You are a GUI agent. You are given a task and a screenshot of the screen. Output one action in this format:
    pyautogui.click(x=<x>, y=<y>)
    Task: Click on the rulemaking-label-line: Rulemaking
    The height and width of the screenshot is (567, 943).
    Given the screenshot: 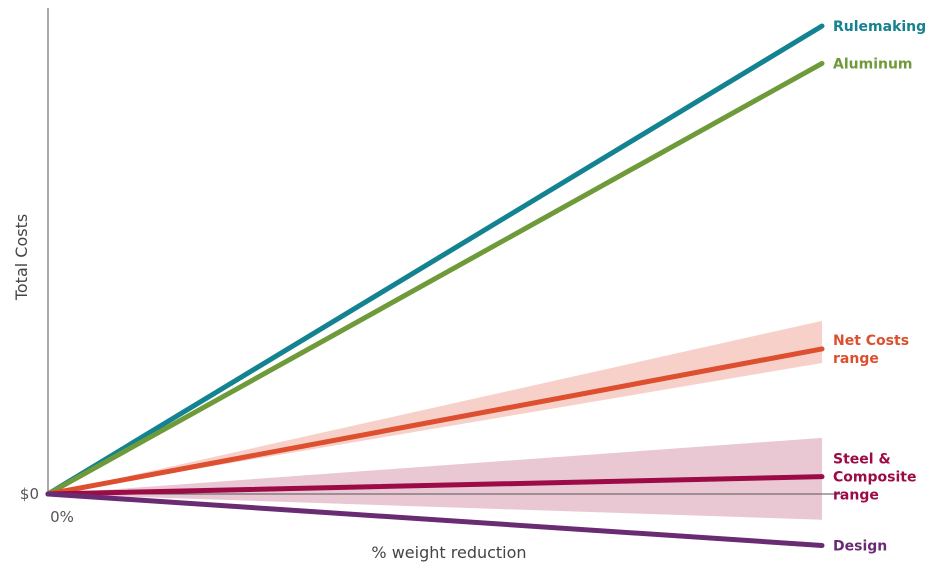 What is the action you would take?
    pyautogui.click(x=879, y=27)
    